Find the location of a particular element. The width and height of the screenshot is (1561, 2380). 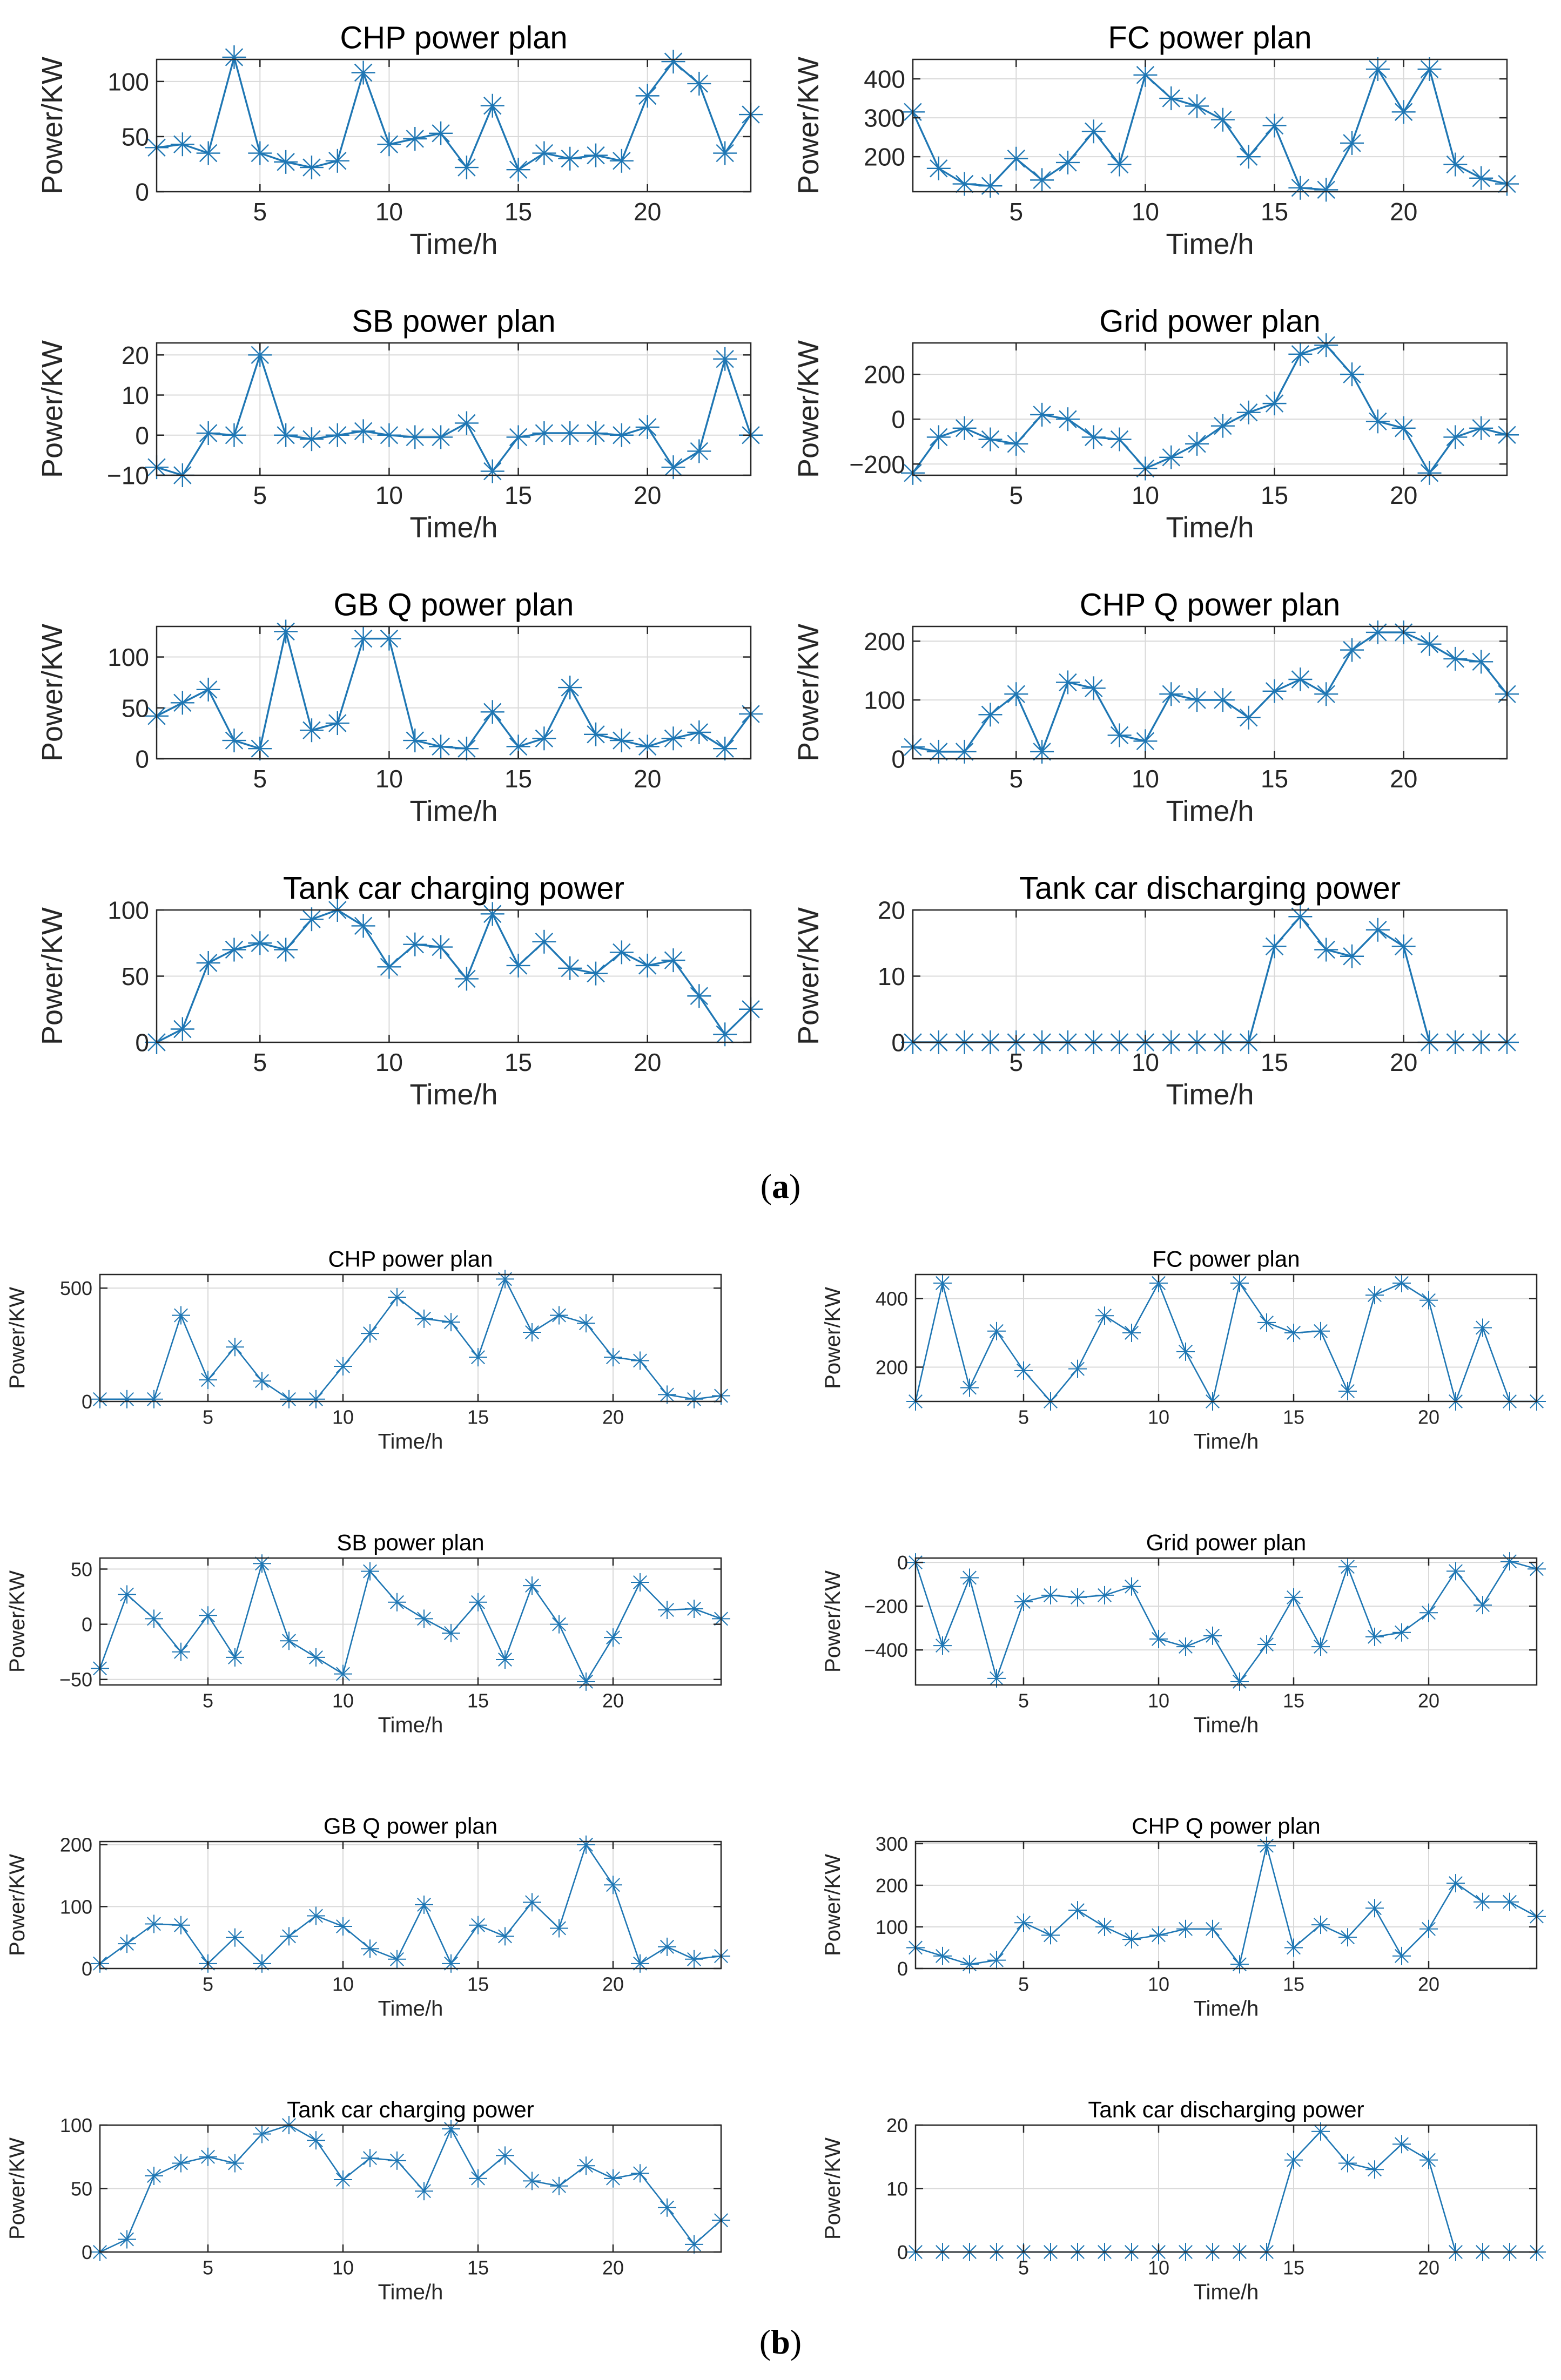

chart-title: CHP Q power plan is located at coordinates (1210, 605).